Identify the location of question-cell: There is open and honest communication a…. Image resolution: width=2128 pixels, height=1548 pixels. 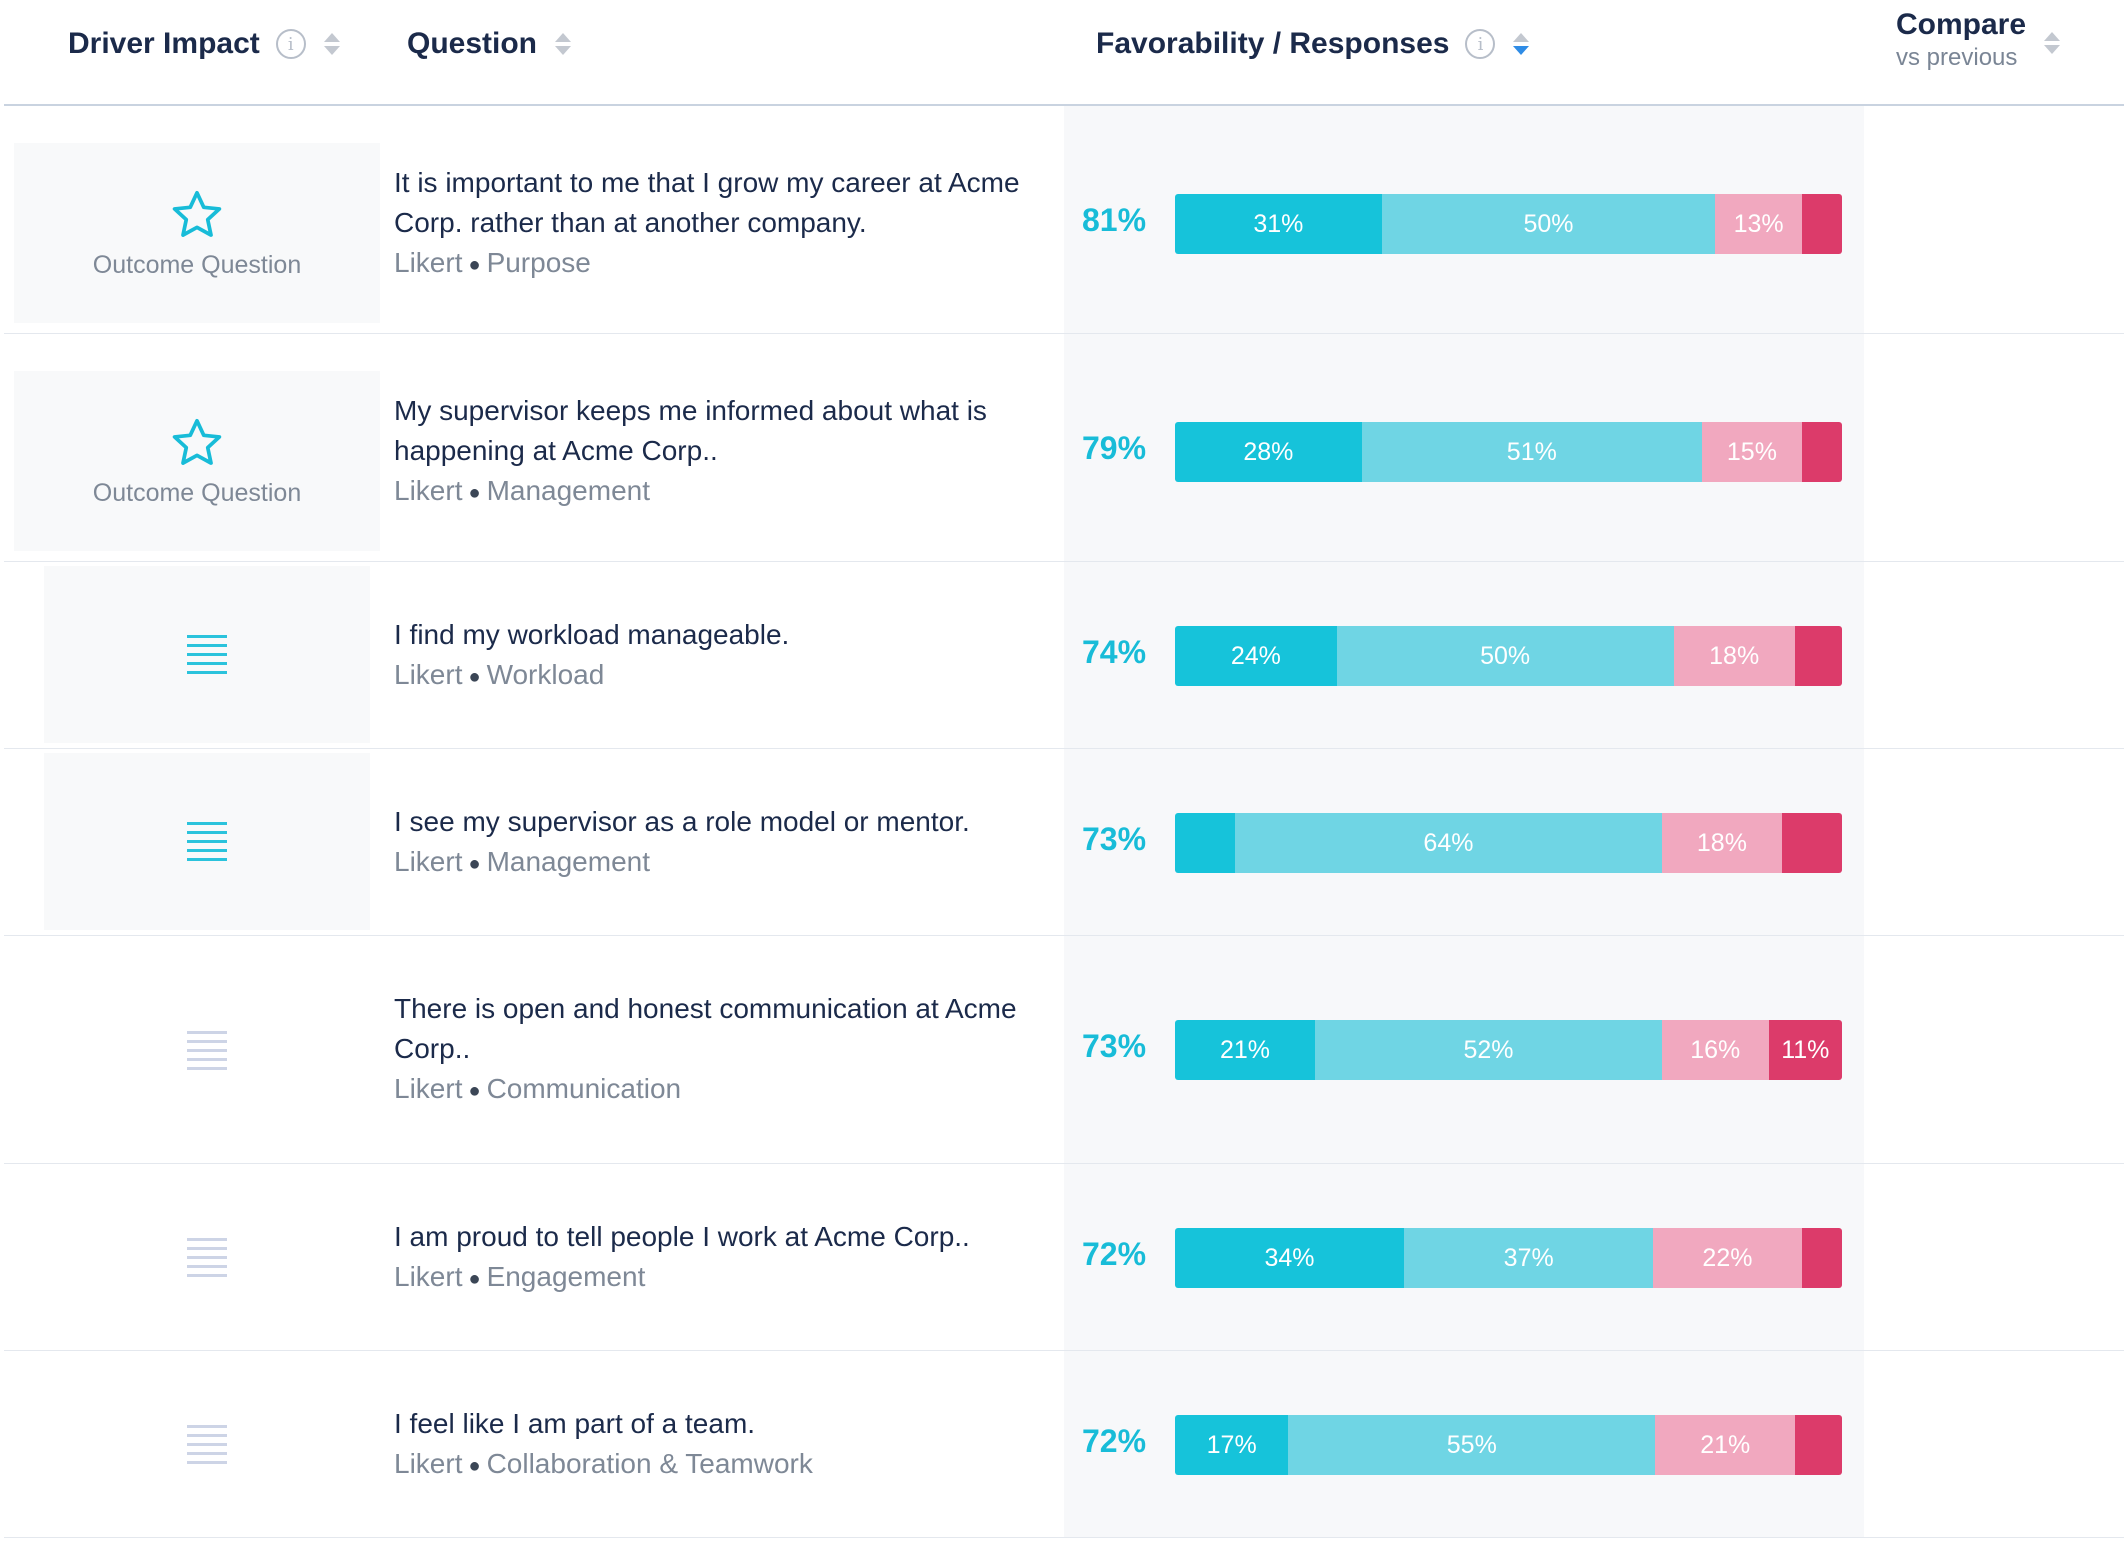
(714, 1050).